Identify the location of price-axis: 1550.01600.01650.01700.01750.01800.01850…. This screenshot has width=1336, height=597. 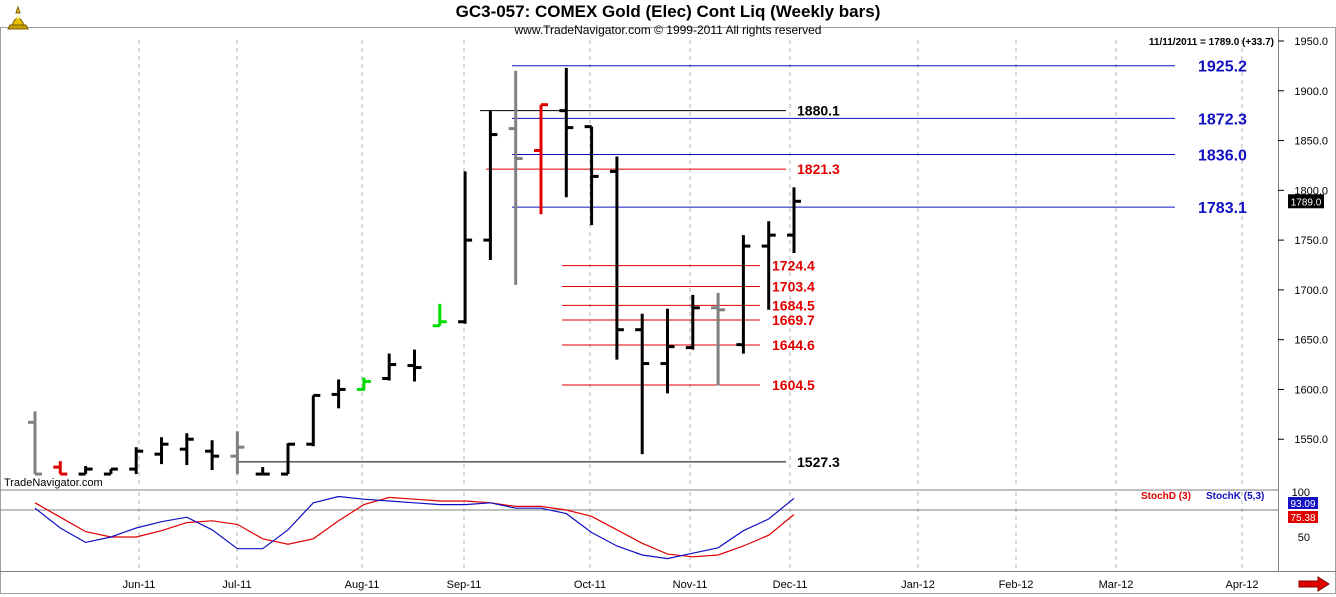
(1303, 241).